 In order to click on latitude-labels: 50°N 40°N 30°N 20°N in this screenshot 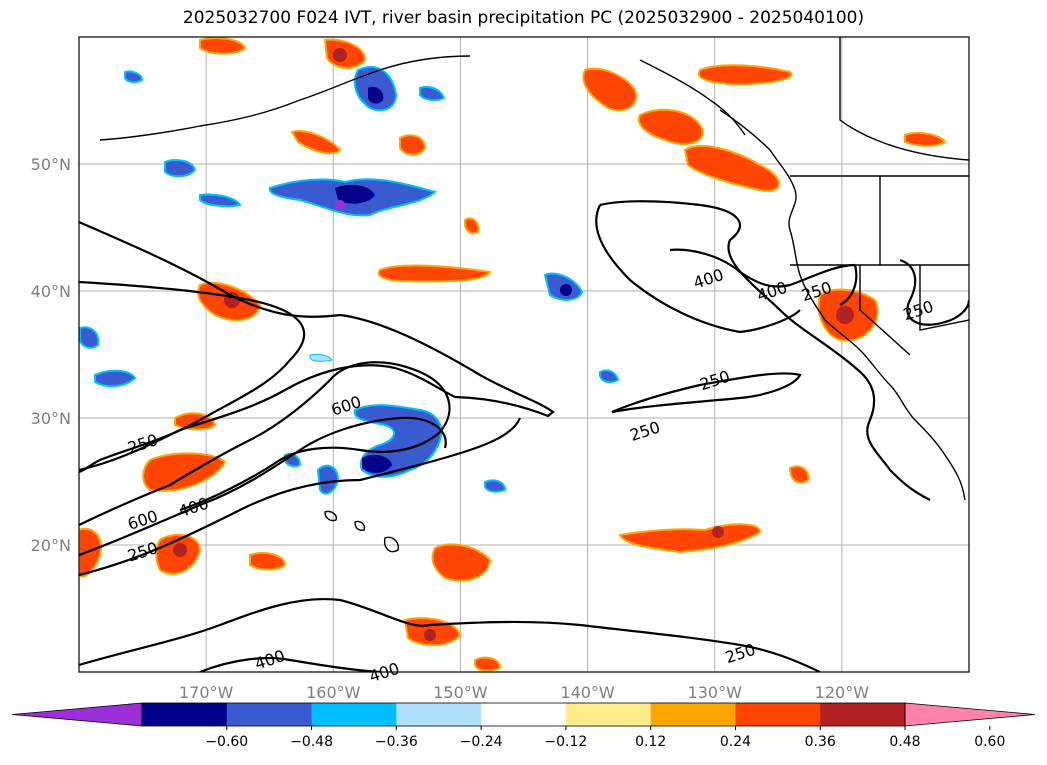, I will do `click(51, 355)`.